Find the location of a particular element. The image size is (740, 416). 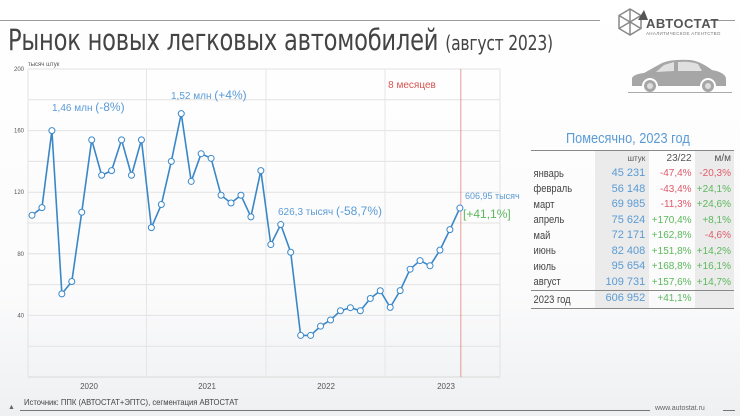

footer-rule is located at coordinates (335, 410).